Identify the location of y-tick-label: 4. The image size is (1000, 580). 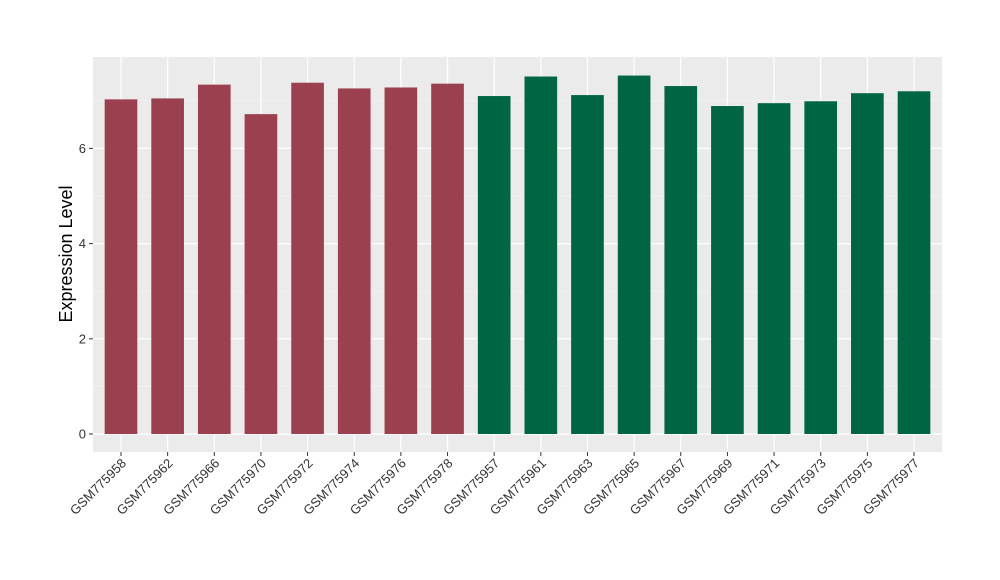
(82, 243).